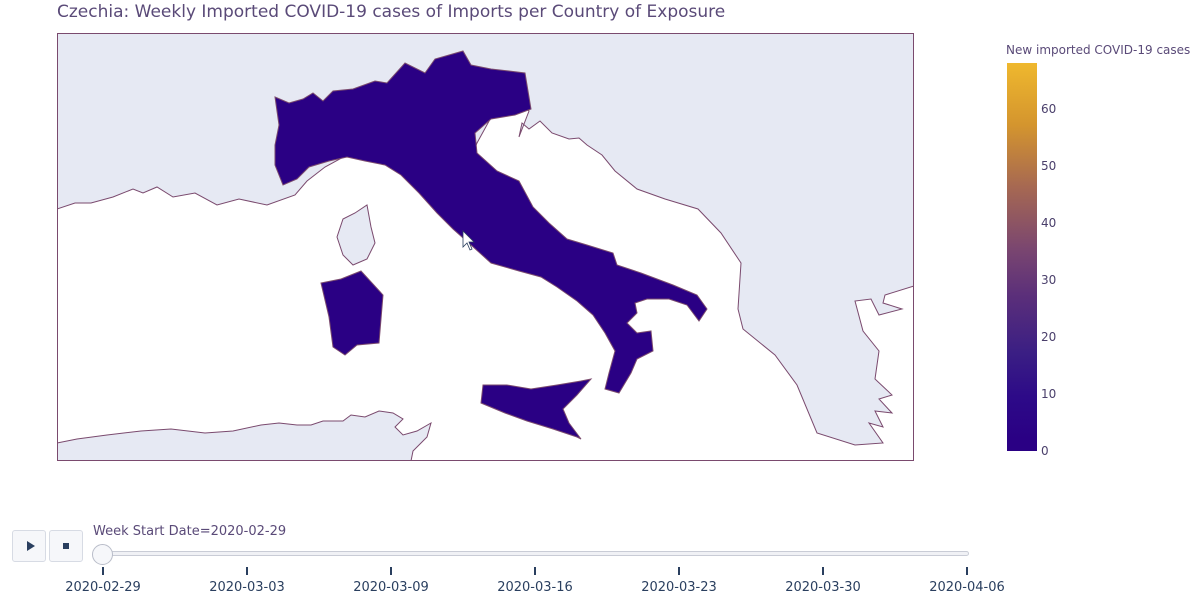 The width and height of the screenshot is (1200, 616). What do you see at coordinates (1049, 336) in the screenshot?
I see `colorbar-tick-label: 20` at bounding box center [1049, 336].